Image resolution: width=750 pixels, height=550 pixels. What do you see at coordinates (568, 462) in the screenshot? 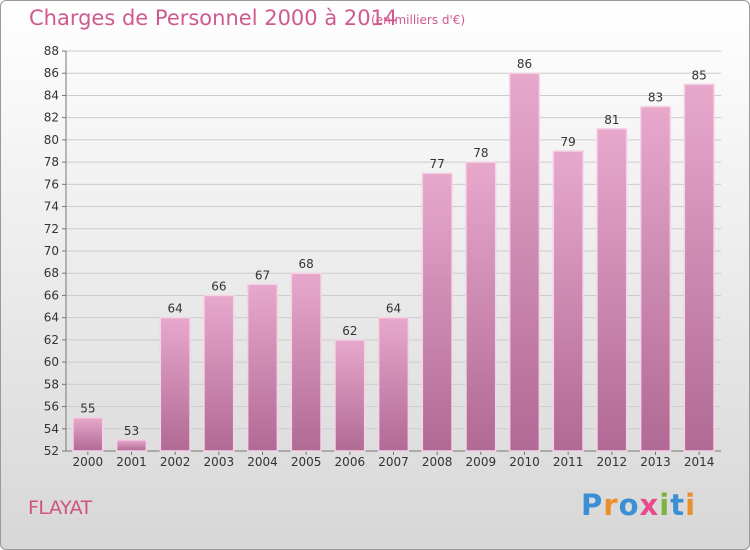
I see `x-tick-label-2011: 2011` at bounding box center [568, 462].